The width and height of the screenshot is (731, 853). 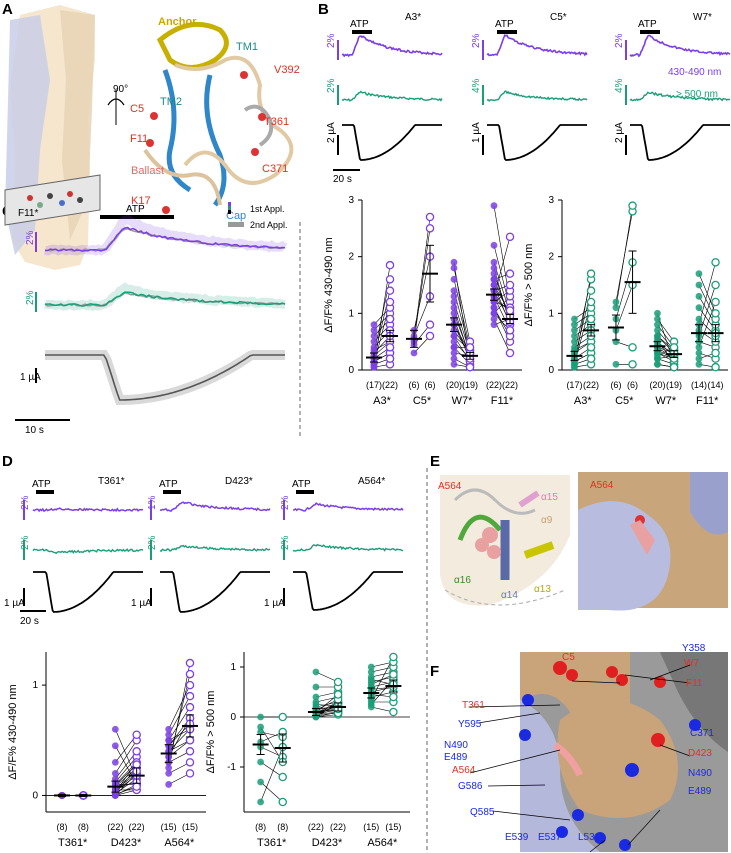 What do you see at coordinates (568, 657) in the screenshot?
I see `f-c5: C5` at bounding box center [568, 657].